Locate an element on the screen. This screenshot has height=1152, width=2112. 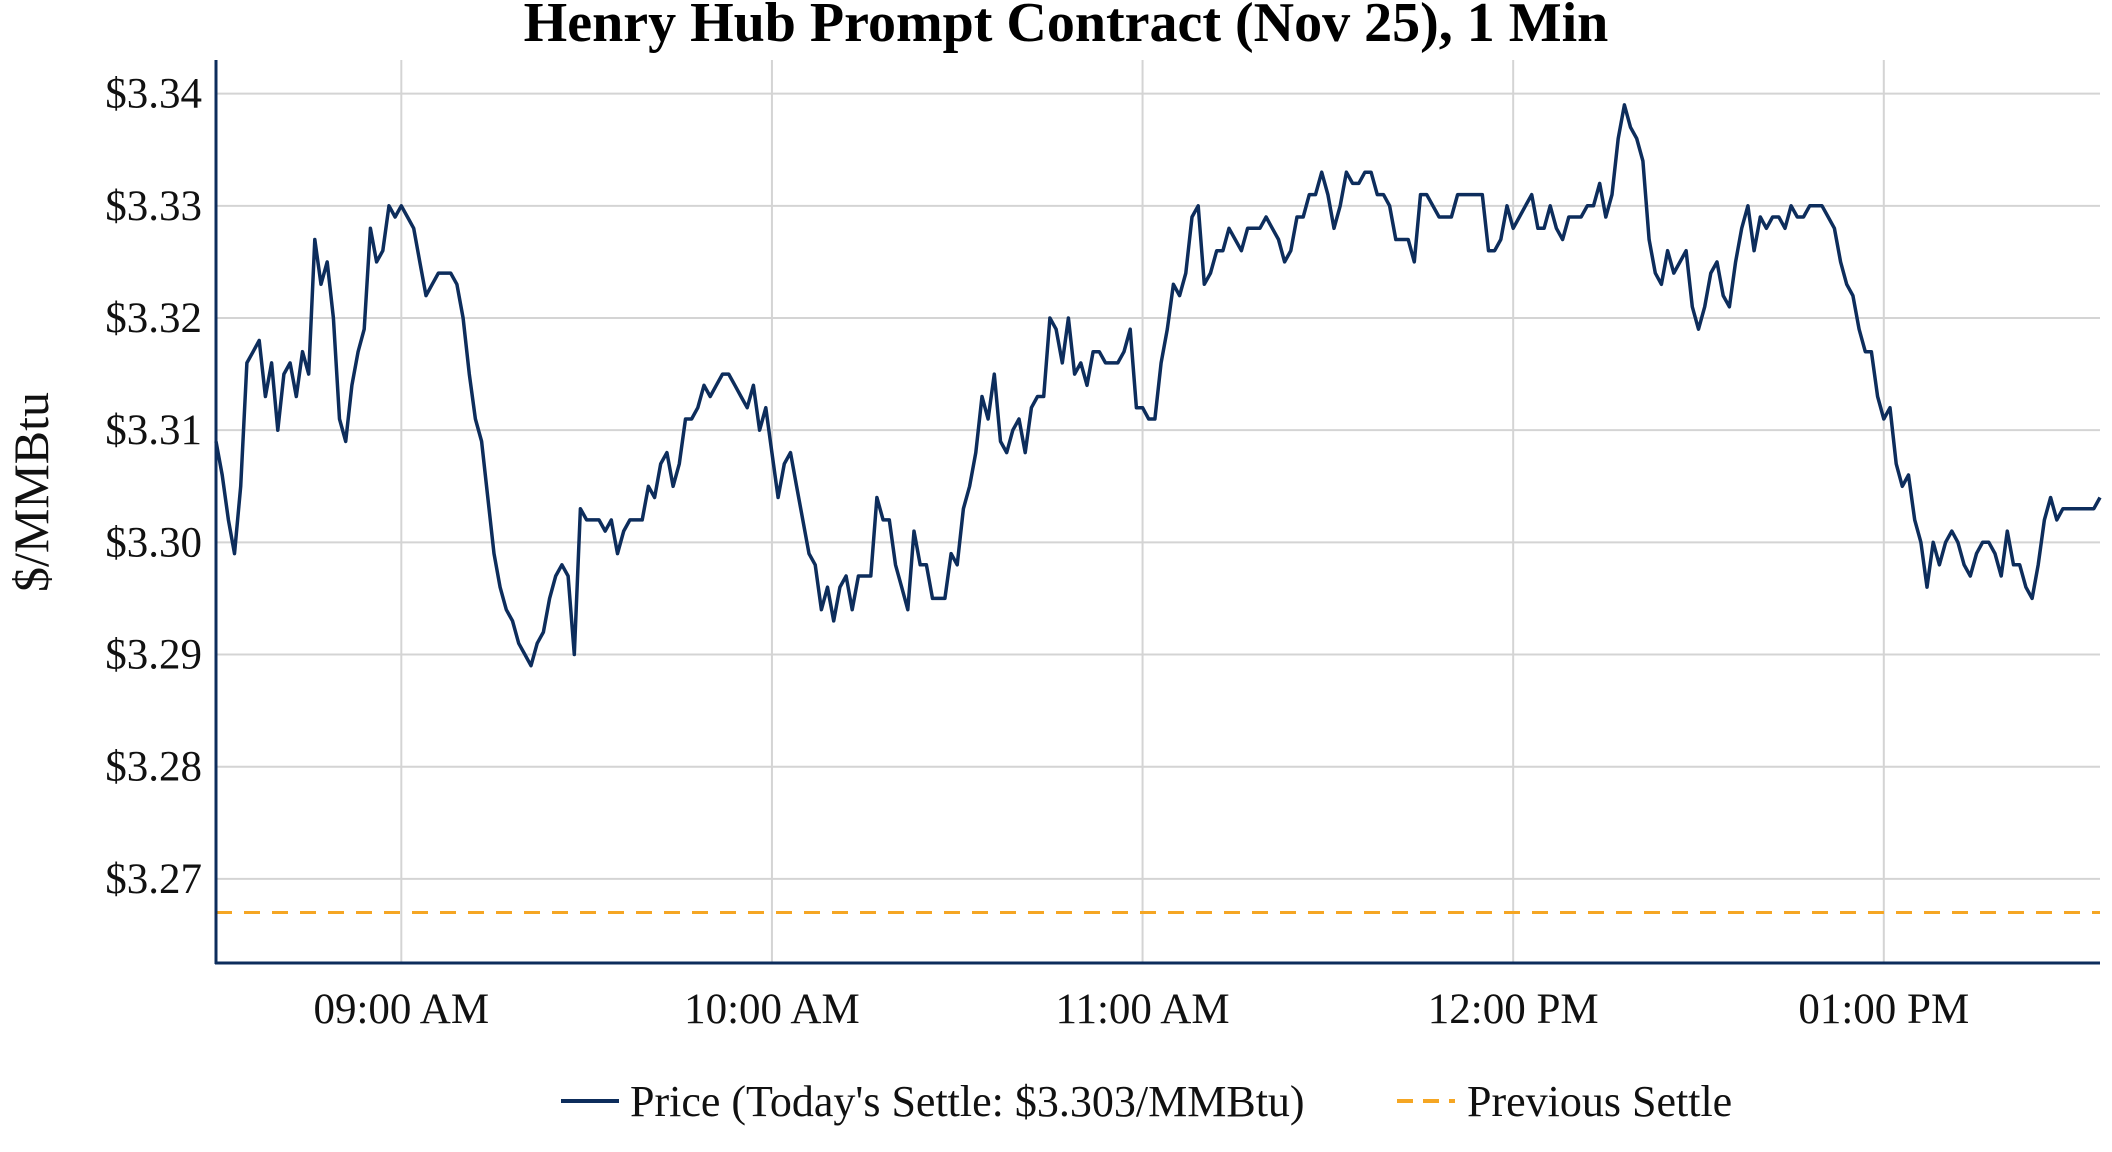
x-tick-label: 12:00 PM is located at coordinates (1513, 1009).